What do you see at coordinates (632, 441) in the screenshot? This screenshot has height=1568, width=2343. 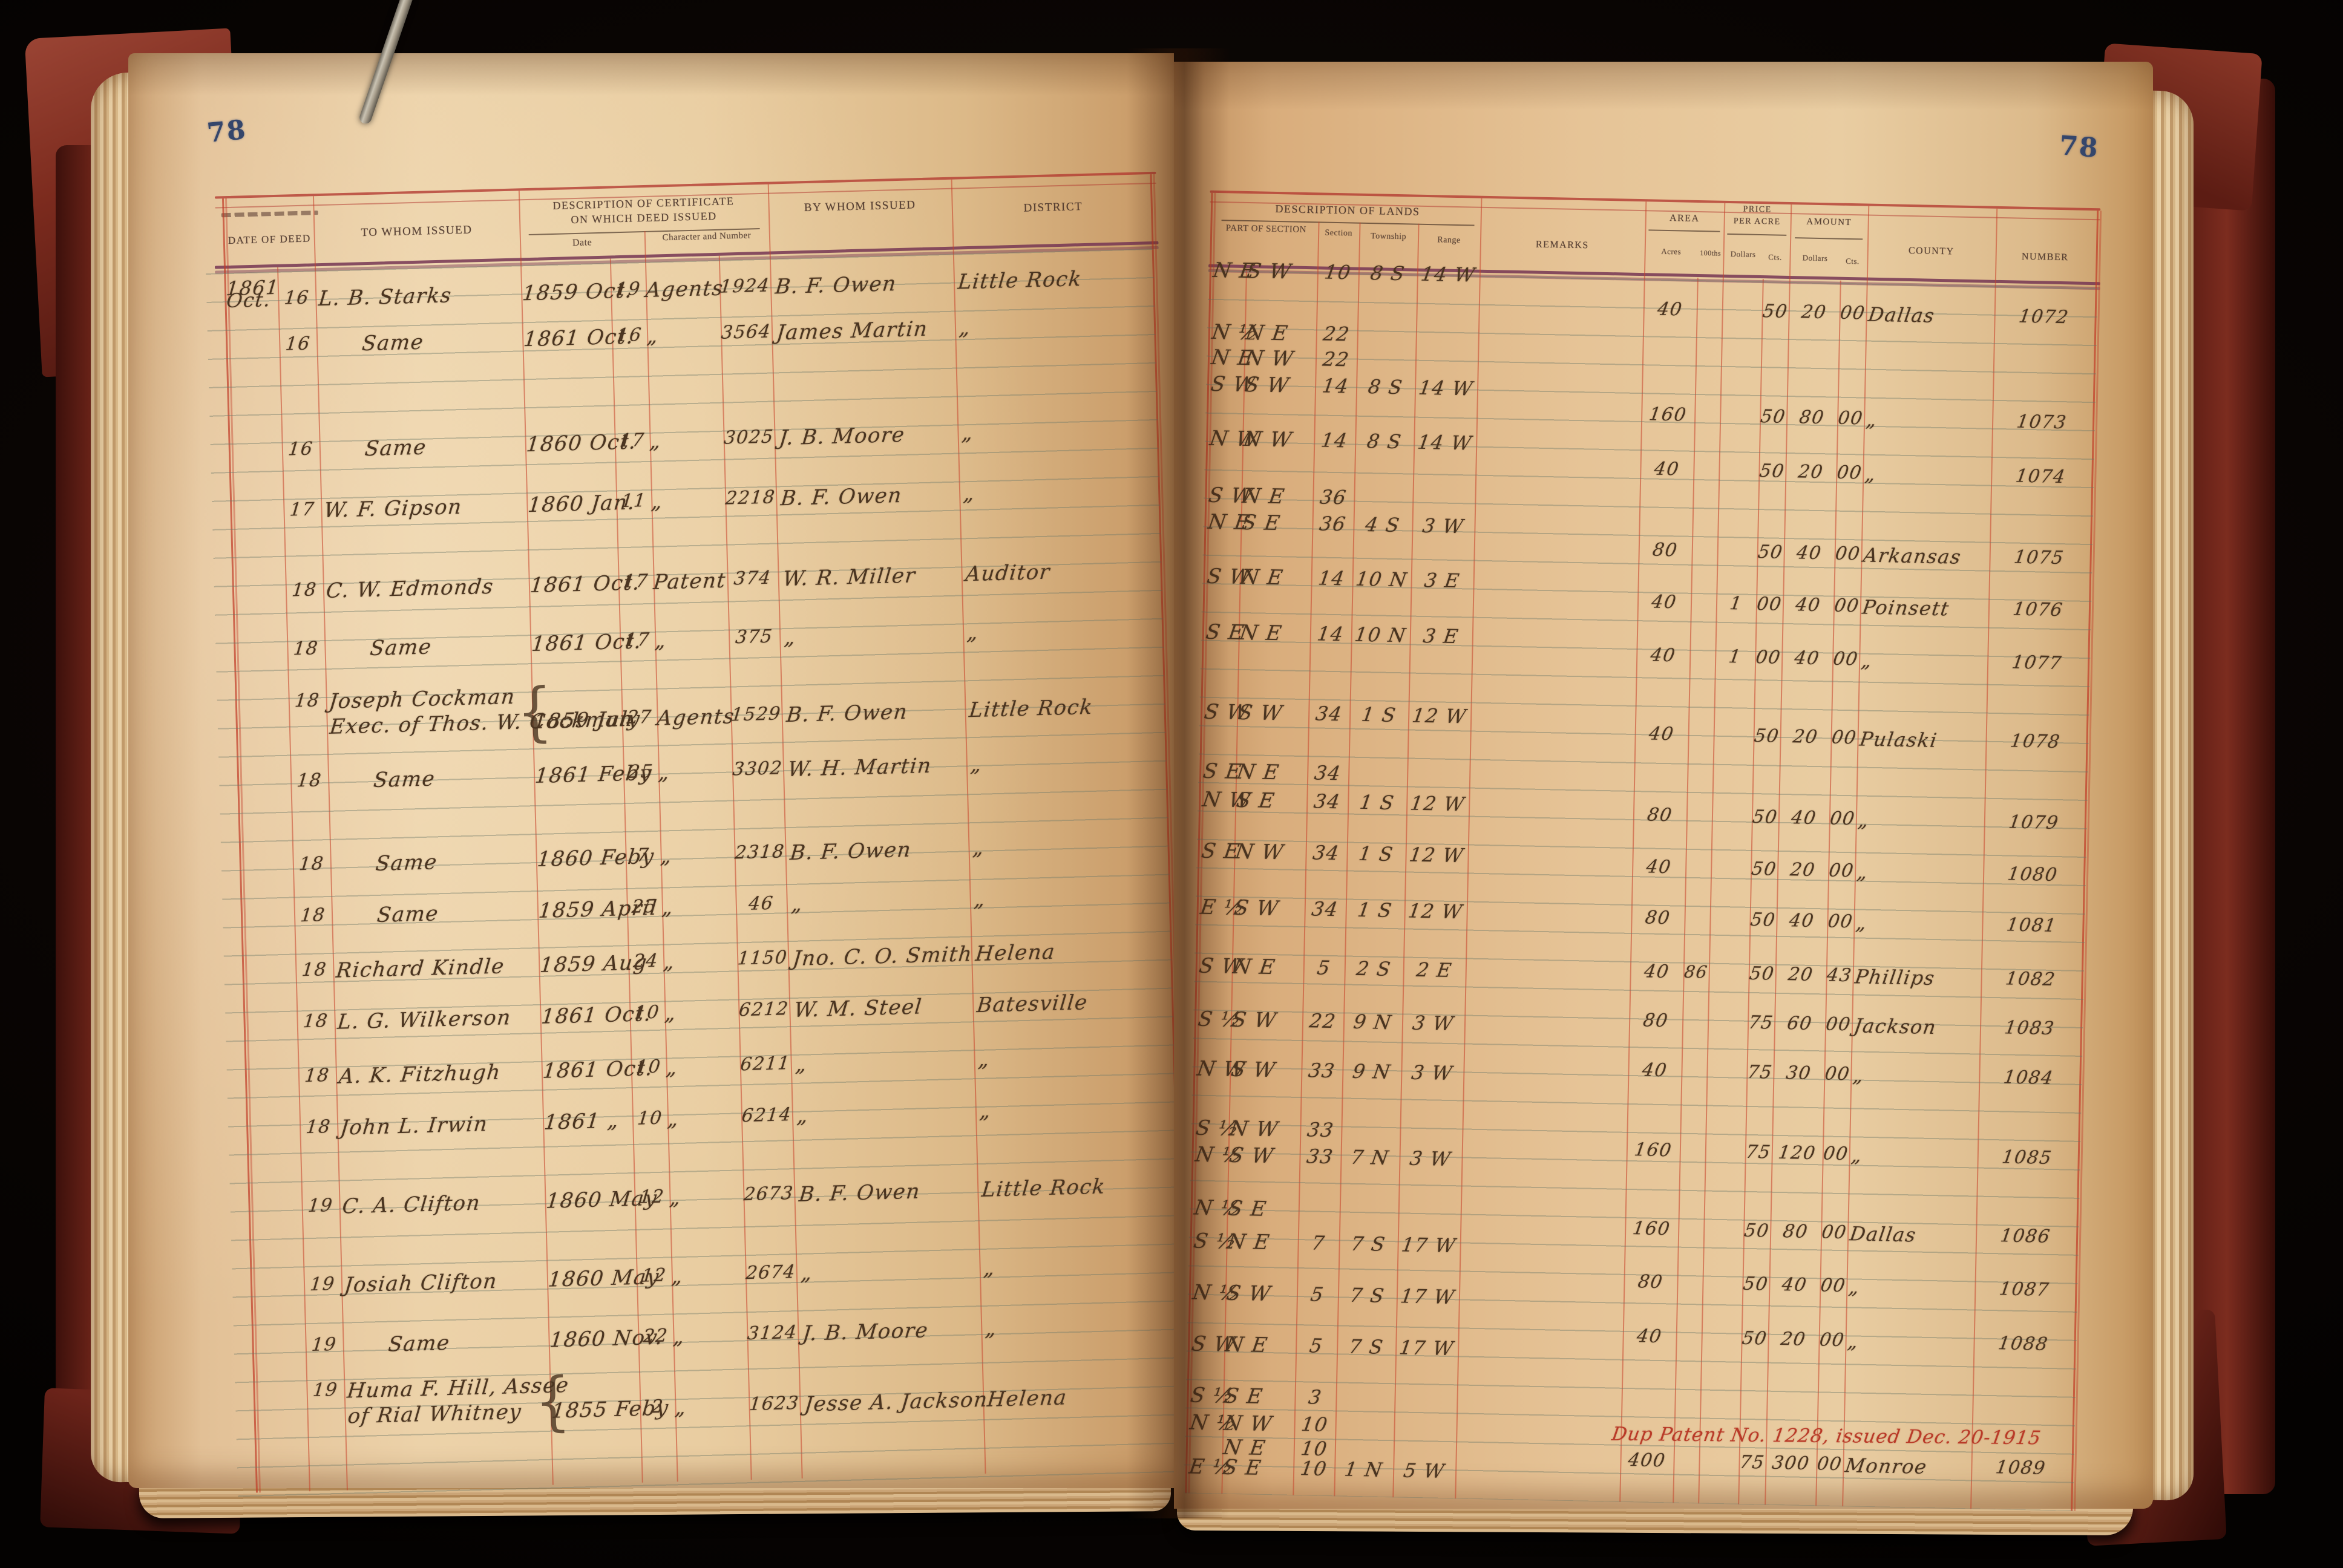 I see `ledger-cell-cday: 17` at bounding box center [632, 441].